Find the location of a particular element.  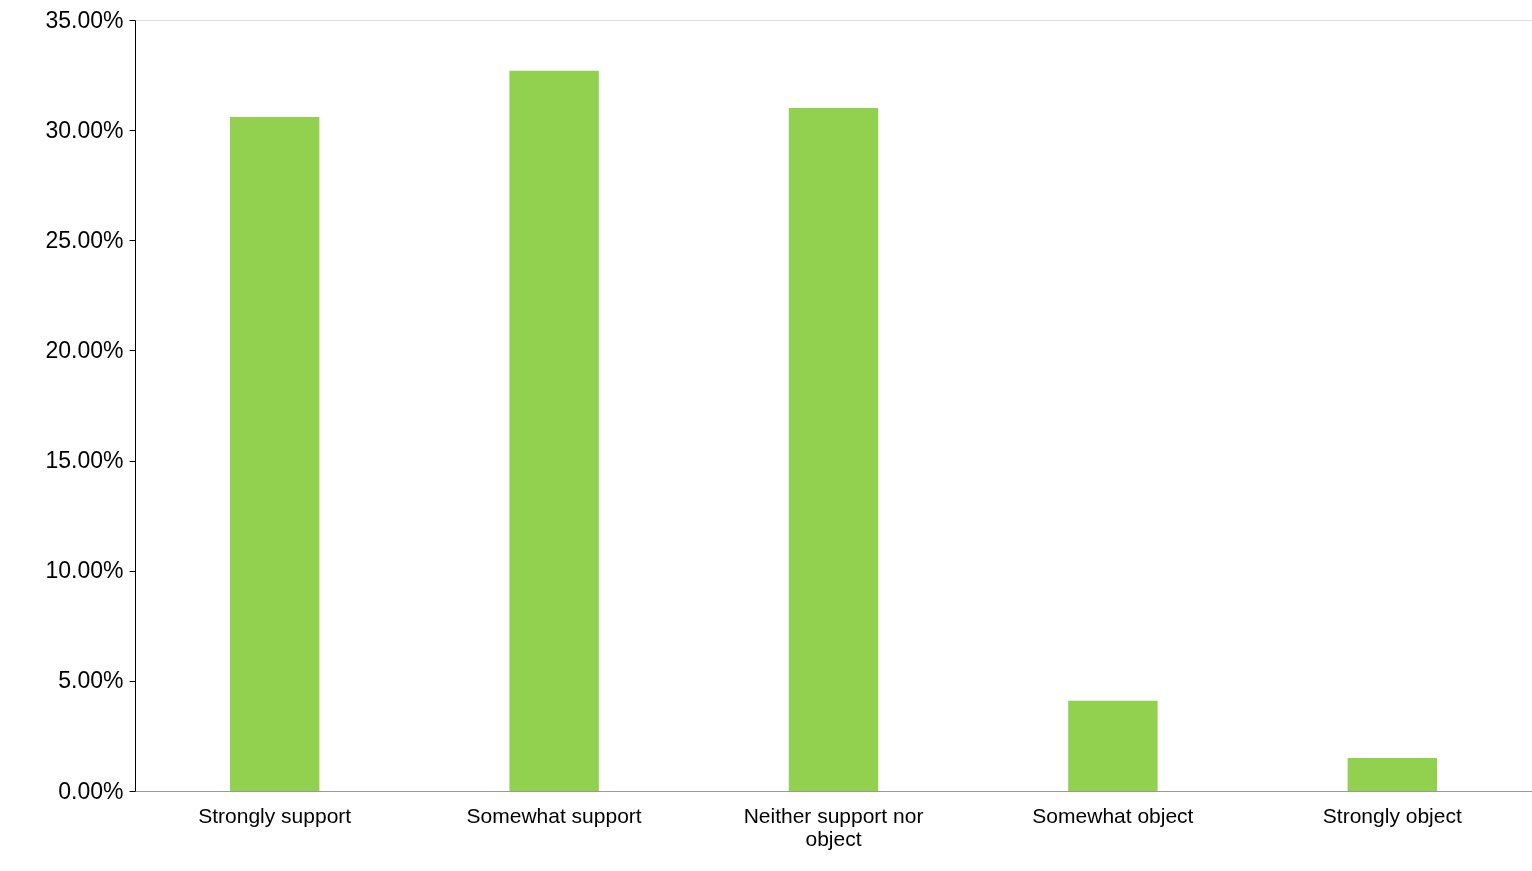

y-tick-label: 0.00% is located at coordinates (91, 790).